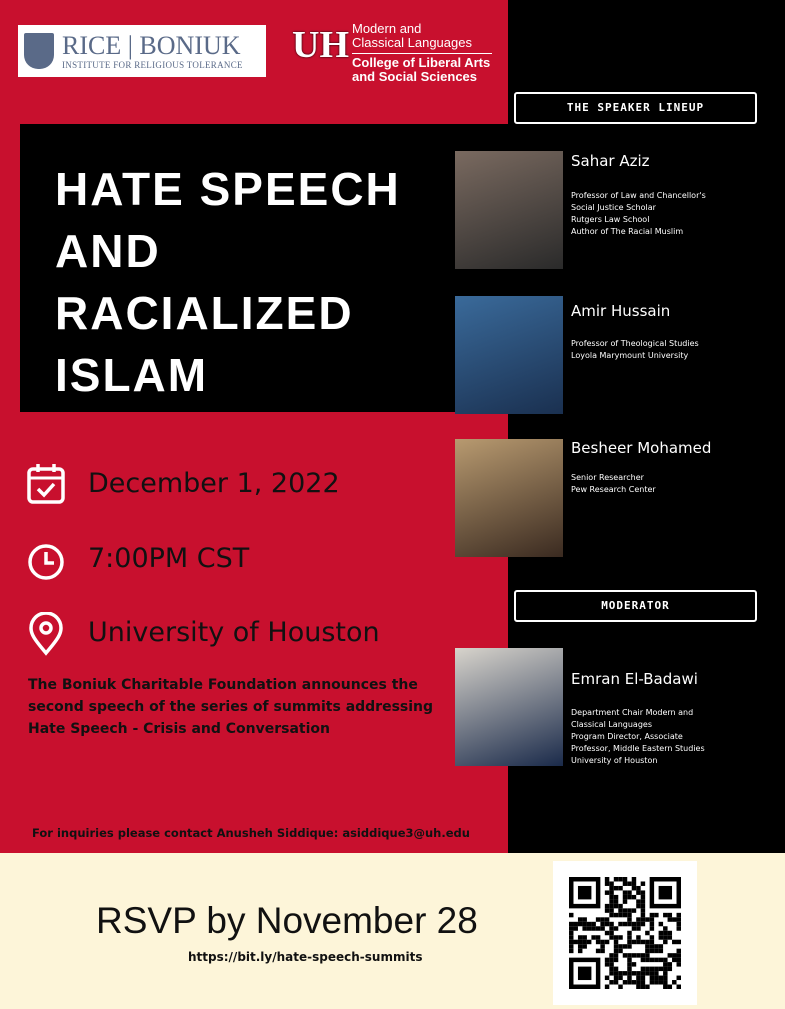 The height and width of the screenshot is (1009, 785). What do you see at coordinates (255, 282) in the screenshot?
I see `page-title: HATE SPEECH AND RACIALIZED ISLAM` at bounding box center [255, 282].